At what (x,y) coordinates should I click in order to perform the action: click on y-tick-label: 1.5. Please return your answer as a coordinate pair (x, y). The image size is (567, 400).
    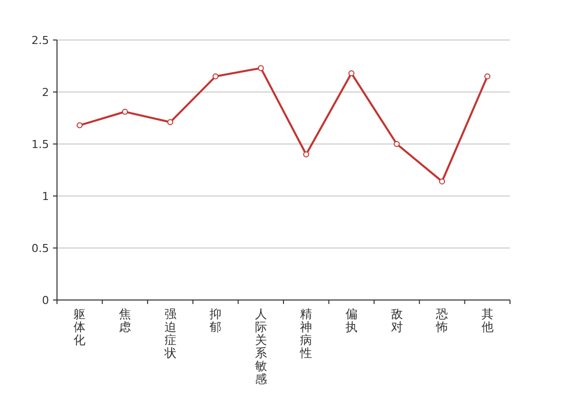
    Looking at the image, I should click on (40, 144).